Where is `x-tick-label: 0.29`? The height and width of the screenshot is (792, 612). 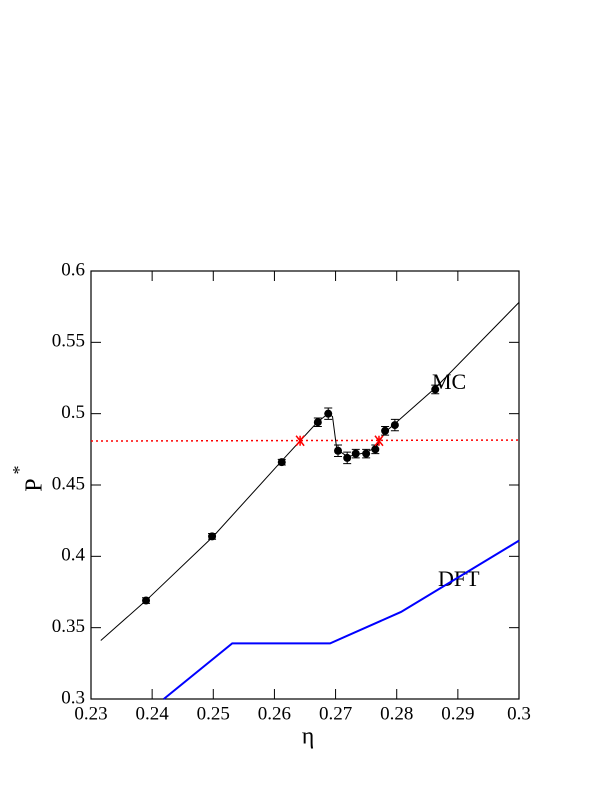
x-tick-label: 0.29 is located at coordinates (457, 713).